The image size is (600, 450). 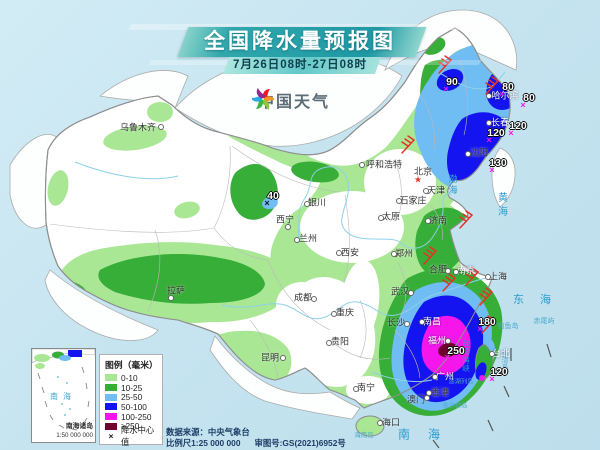 What do you see at coordinates (452, 82) in the screenshot?
I see `precip-center-value: 90` at bounding box center [452, 82].